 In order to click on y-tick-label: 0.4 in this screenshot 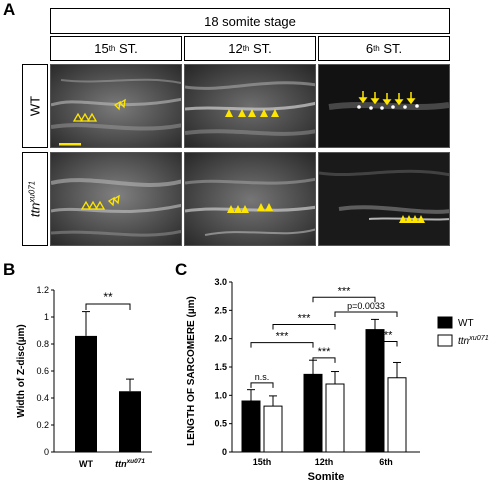, I will do `click(42, 398)`.